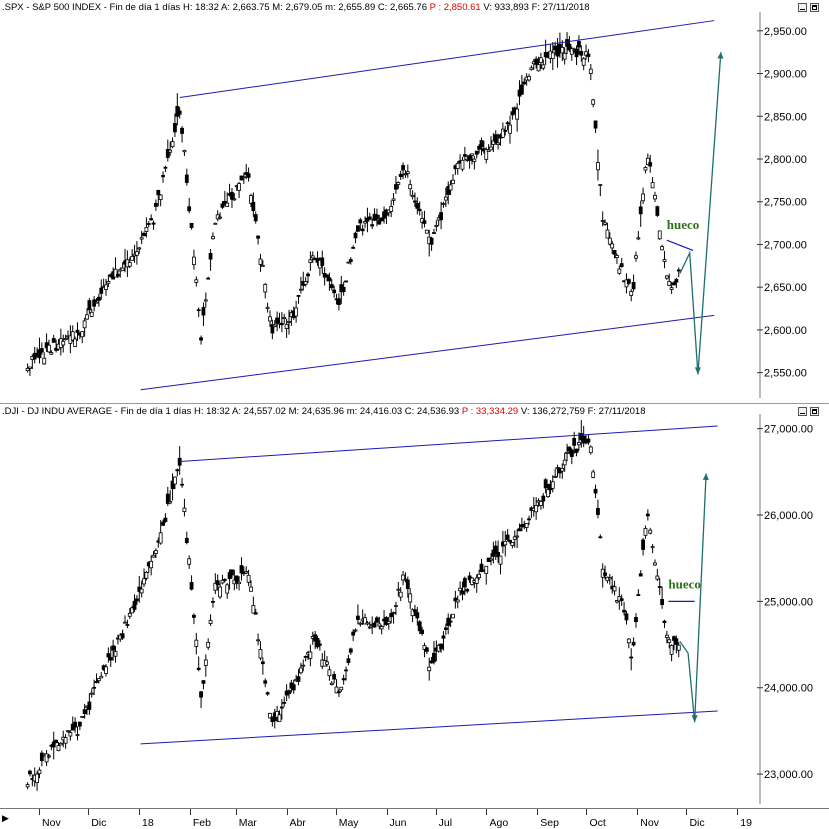  I want to click on scroll-left-icon: ▶, so click(5, 818).